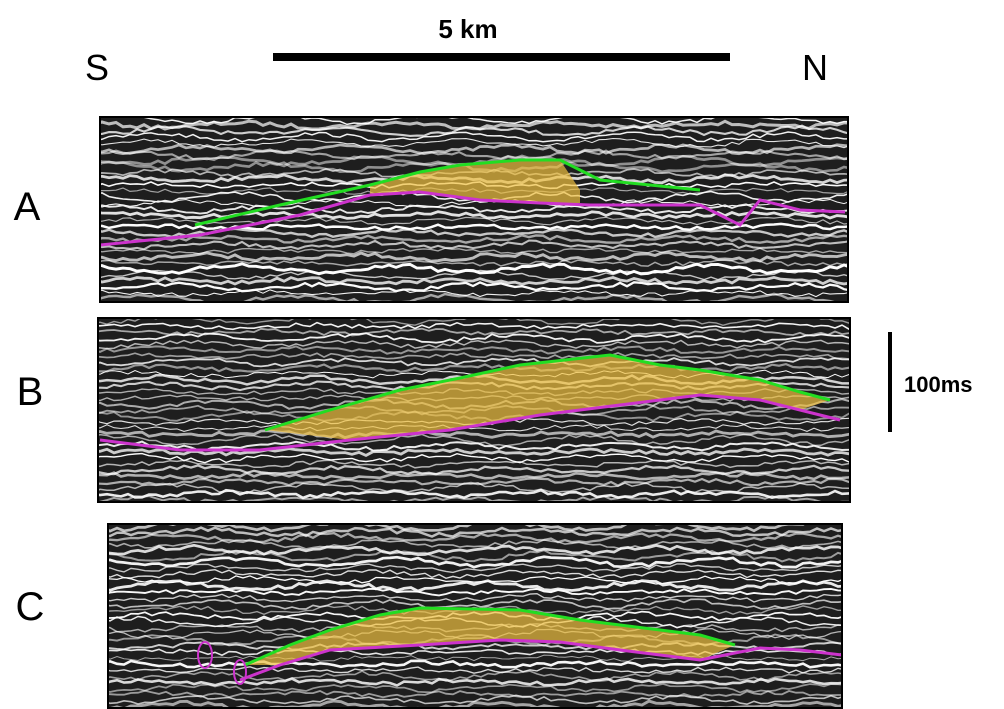  Describe the element at coordinates (97, 67) in the screenshot. I see `direction-left: S` at that location.